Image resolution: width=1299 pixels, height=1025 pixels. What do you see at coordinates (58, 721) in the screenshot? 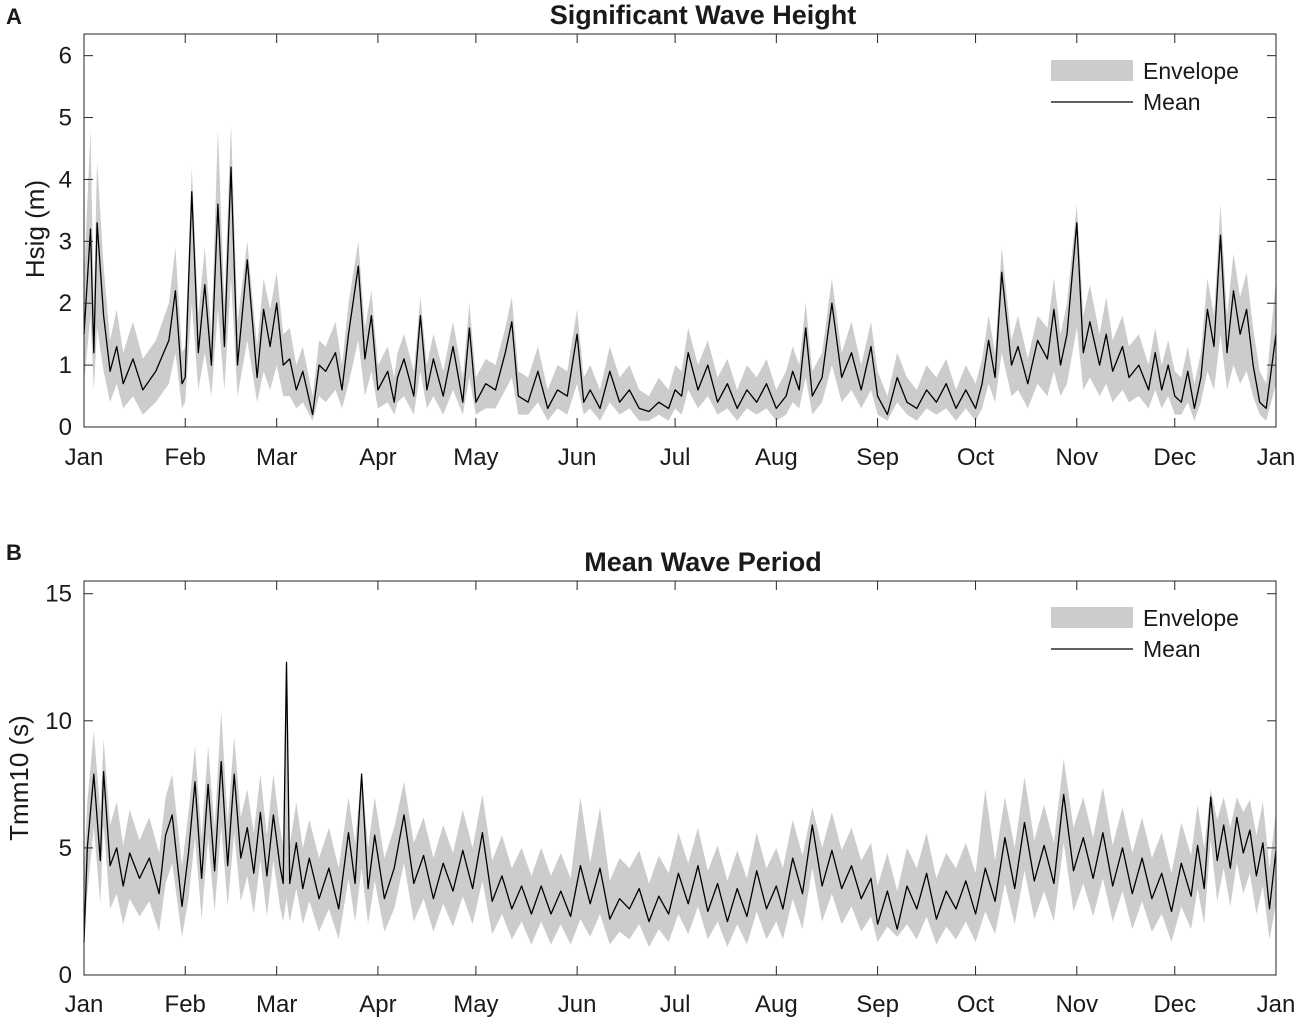
I see `y-tick-label: 10` at bounding box center [58, 721].